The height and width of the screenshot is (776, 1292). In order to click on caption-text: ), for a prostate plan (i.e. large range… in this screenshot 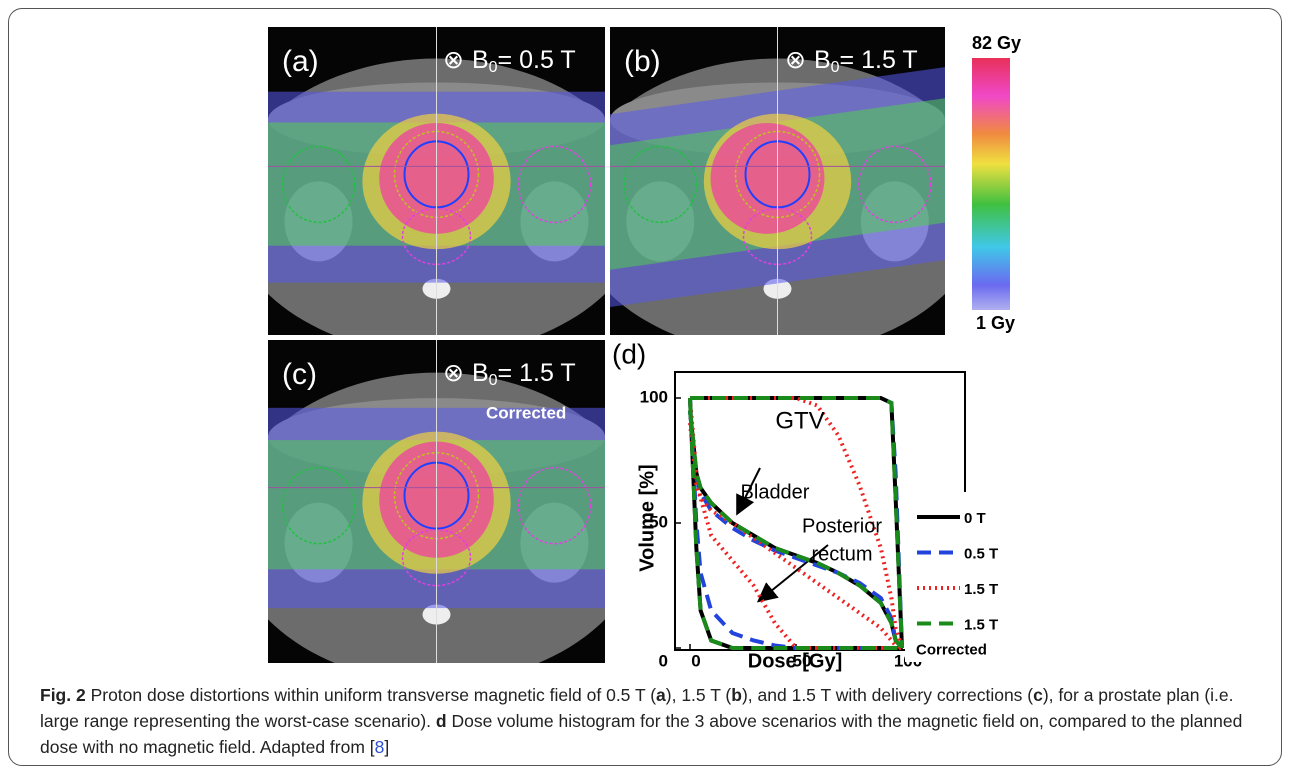, I will do `click(637, 708)`.